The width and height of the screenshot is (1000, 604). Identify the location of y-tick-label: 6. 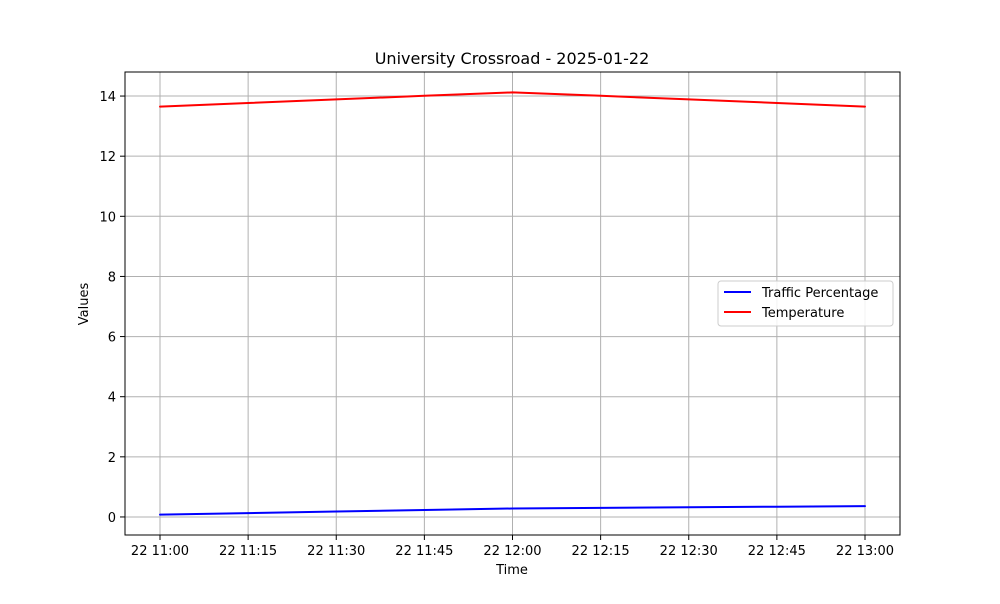
(112, 338).